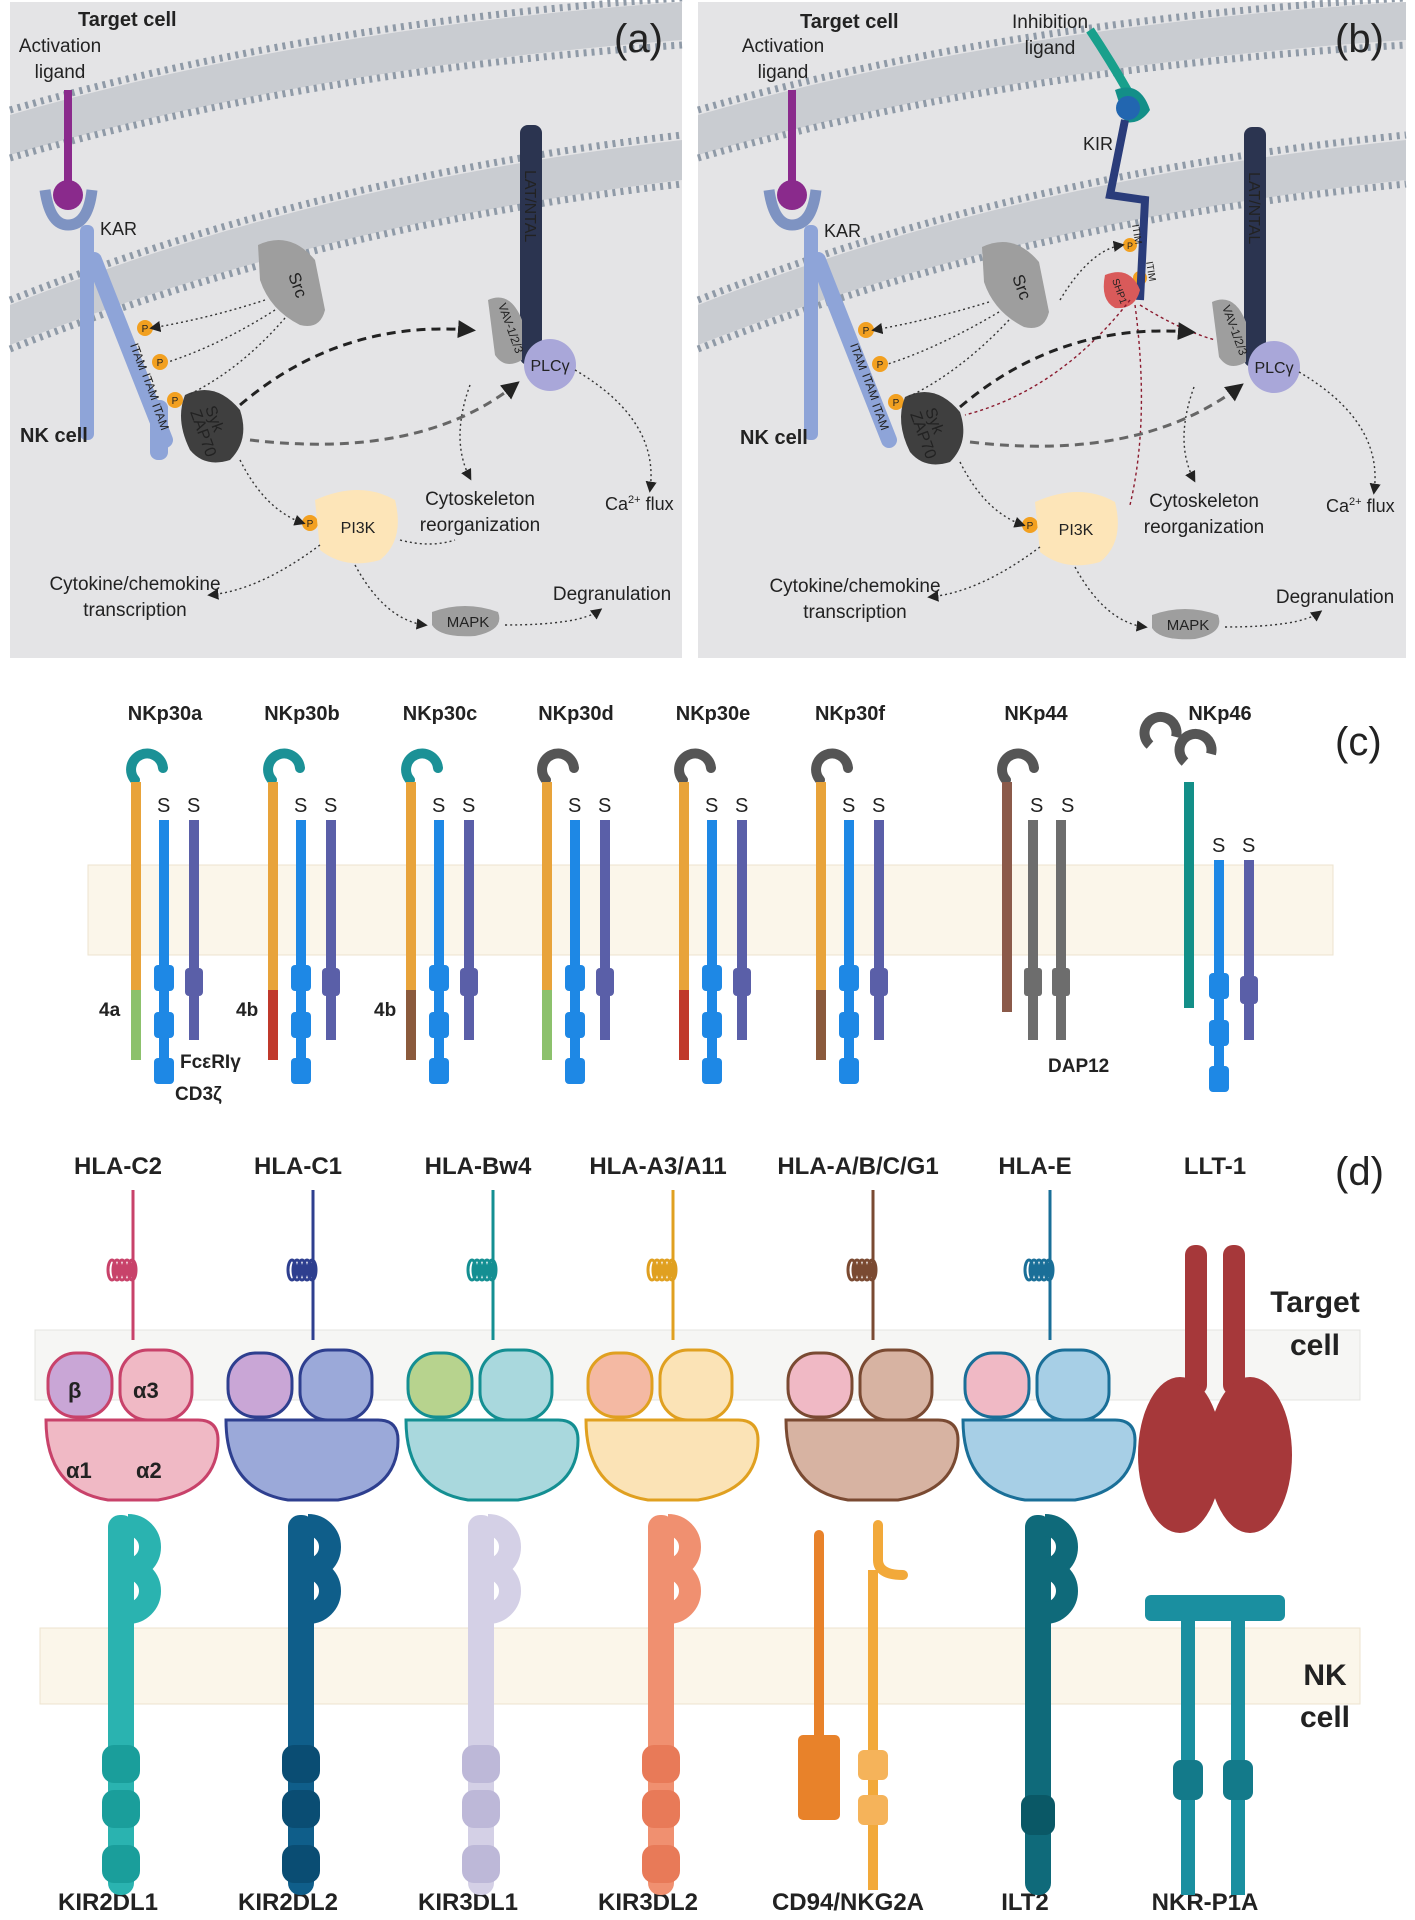 This screenshot has height=1920, width=1415. I want to click on kar-head-a, so click(68, 210).